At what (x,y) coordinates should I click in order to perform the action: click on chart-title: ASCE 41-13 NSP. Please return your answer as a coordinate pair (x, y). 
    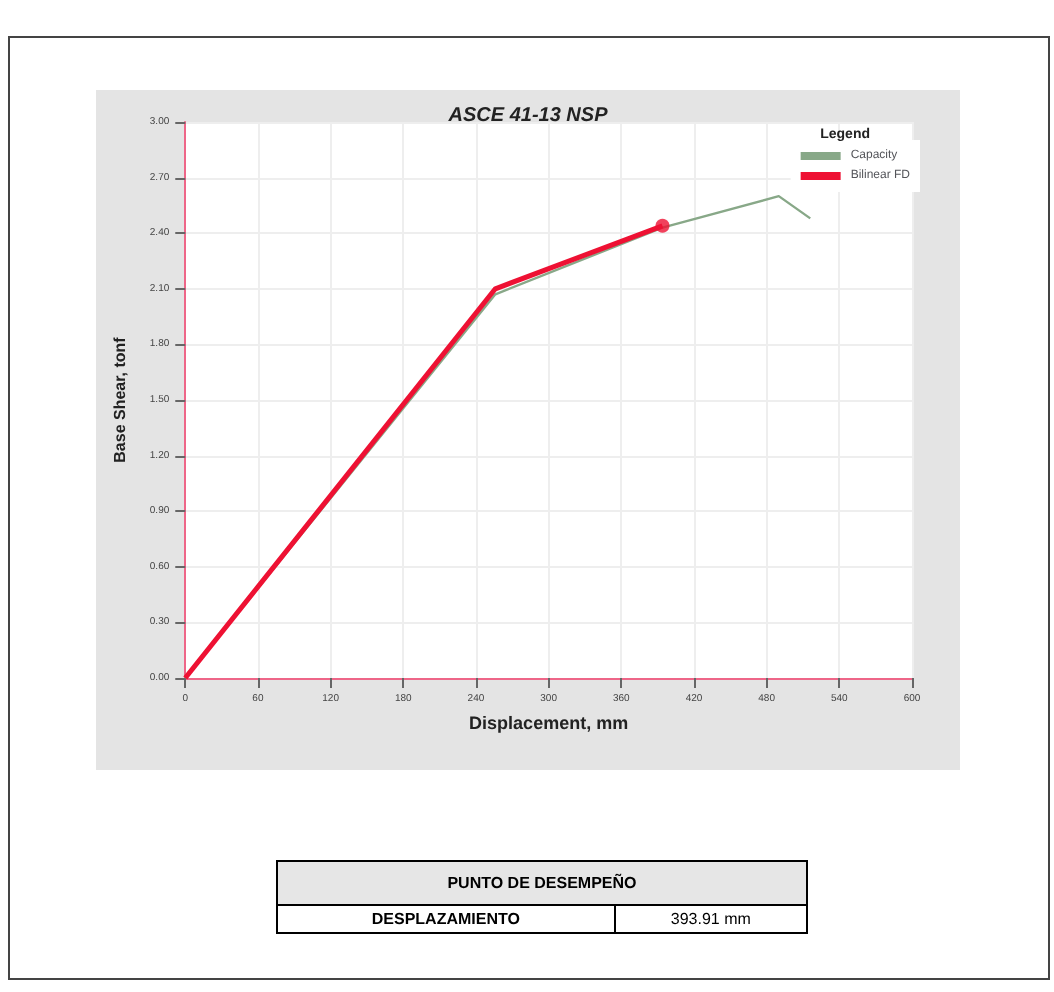
    Looking at the image, I should click on (527, 116).